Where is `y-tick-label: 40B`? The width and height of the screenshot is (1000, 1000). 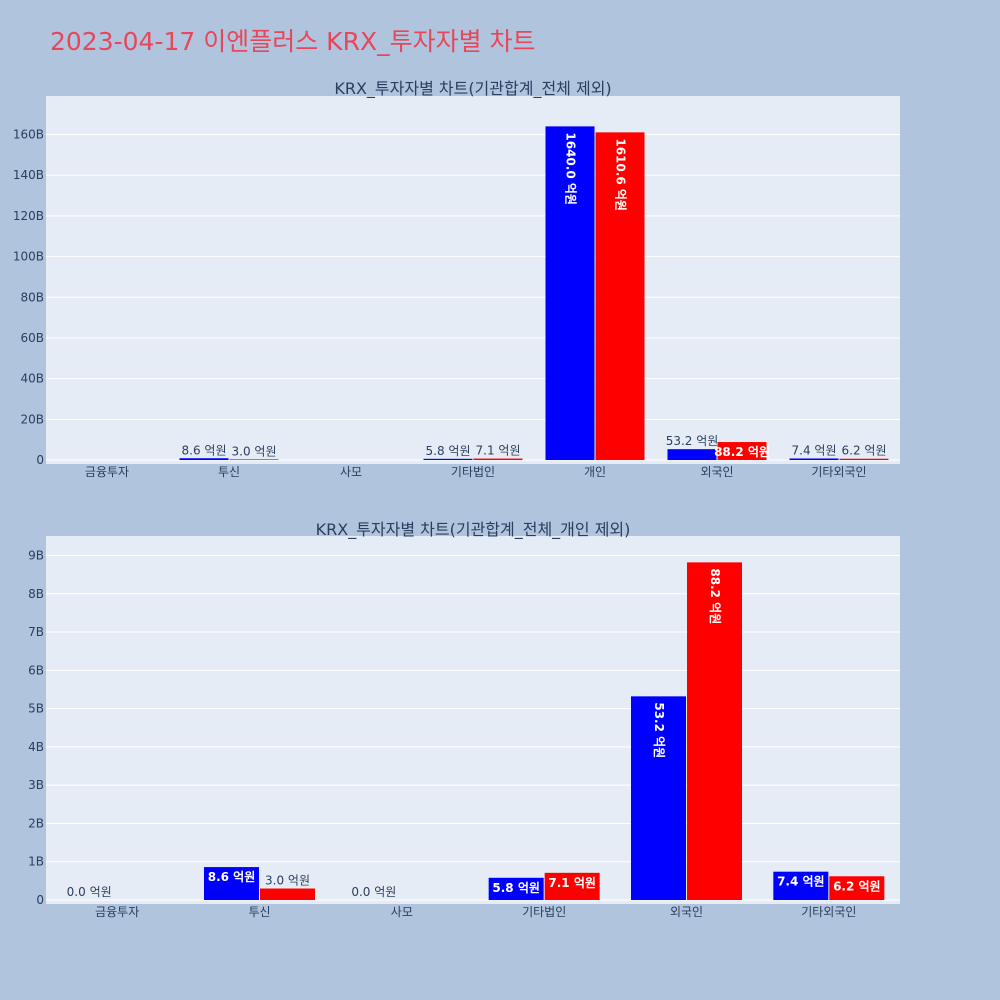 y-tick-label: 40B is located at coordinates (32, 379).